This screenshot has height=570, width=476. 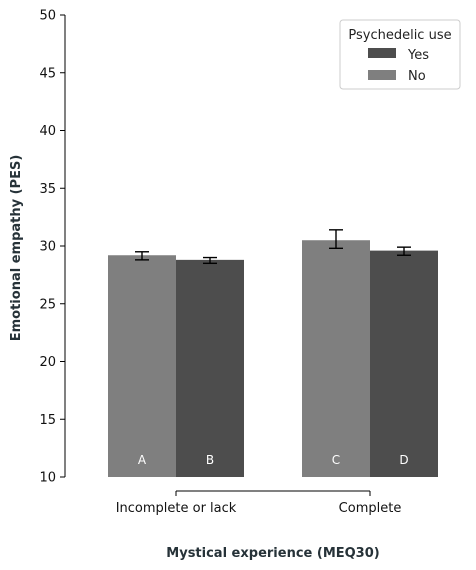 I want to click on y-tick-label: 10, so click(x=47, y=478).